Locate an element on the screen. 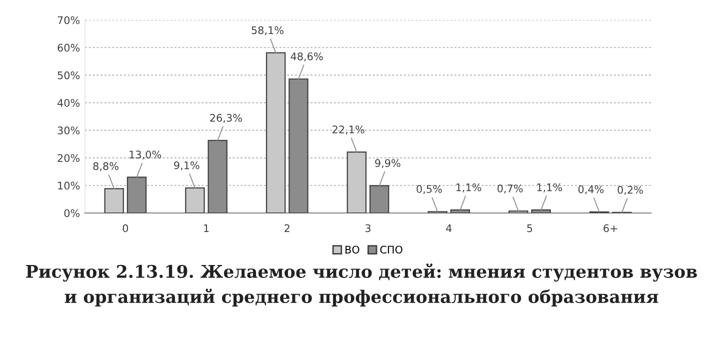  data-label: 0,7% is located at coordinates (510, 189).